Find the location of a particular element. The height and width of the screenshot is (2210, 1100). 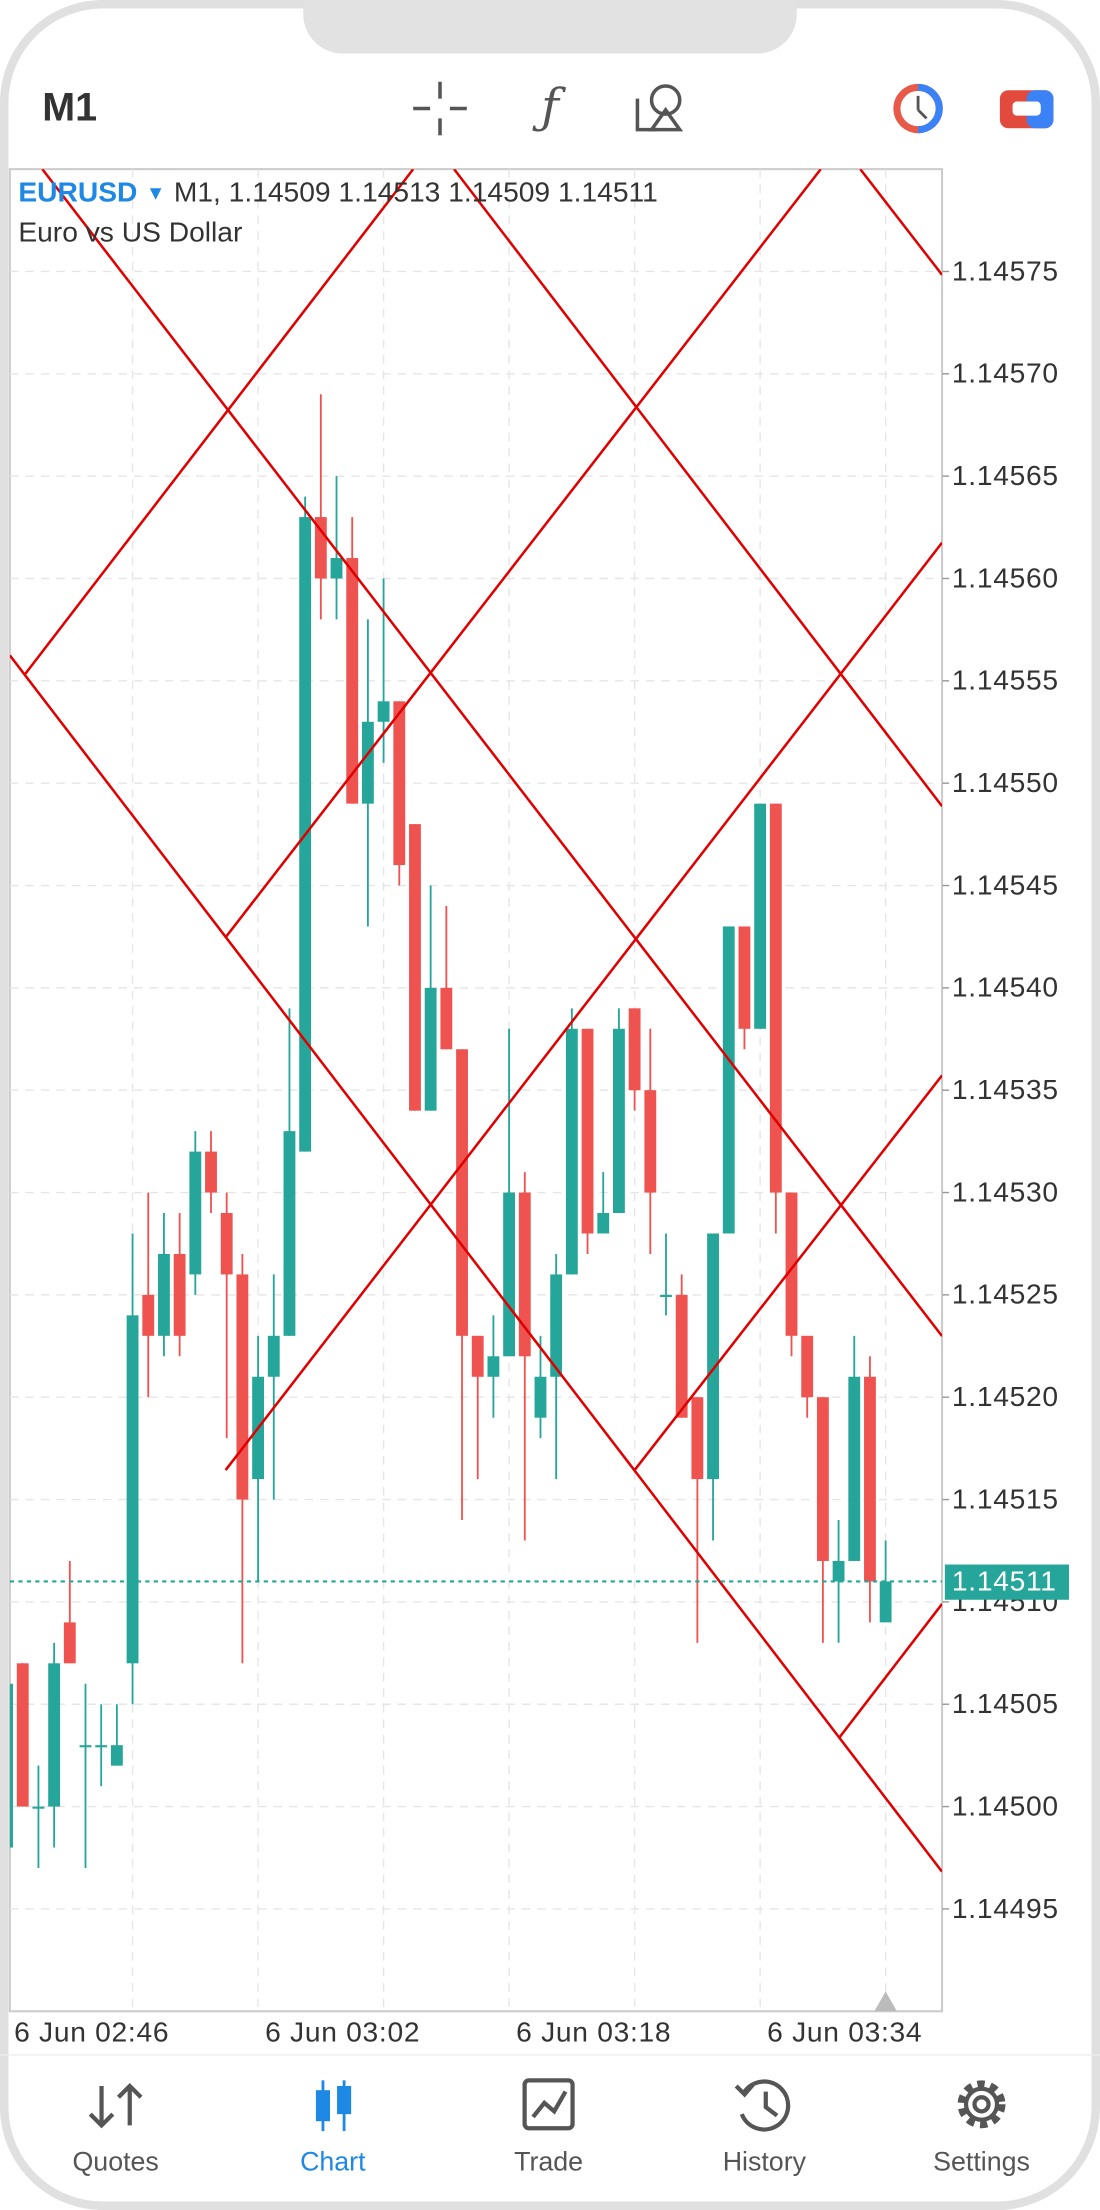

y-tick-label: 1.14545 is located at coordinates (1005, 884).